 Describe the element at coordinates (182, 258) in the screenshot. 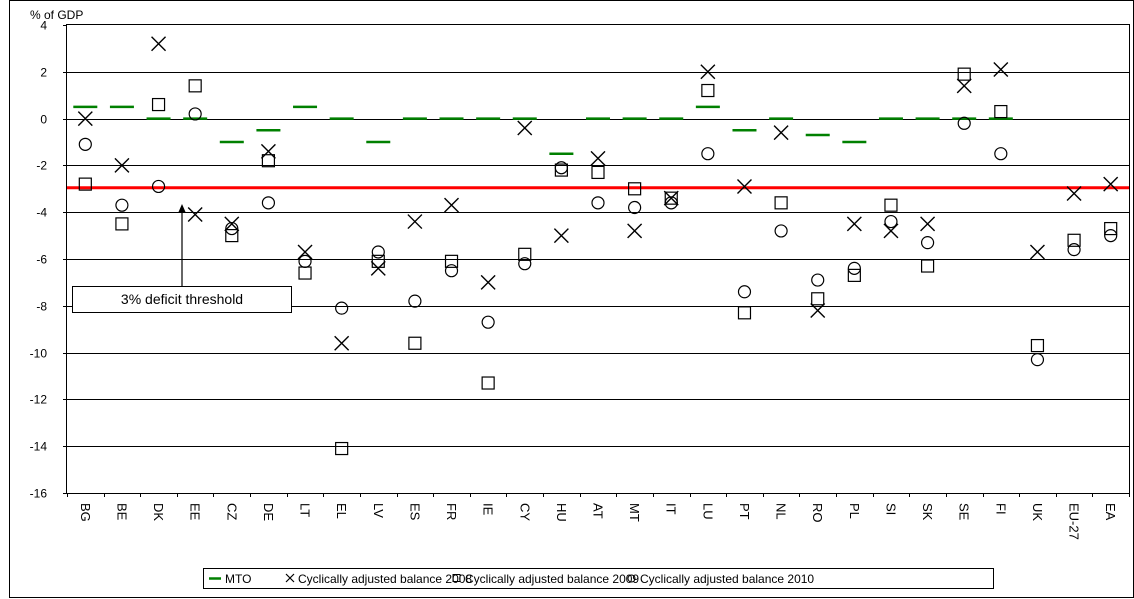

I see `threshold-annotation: 3% deficit threshold` at that location.